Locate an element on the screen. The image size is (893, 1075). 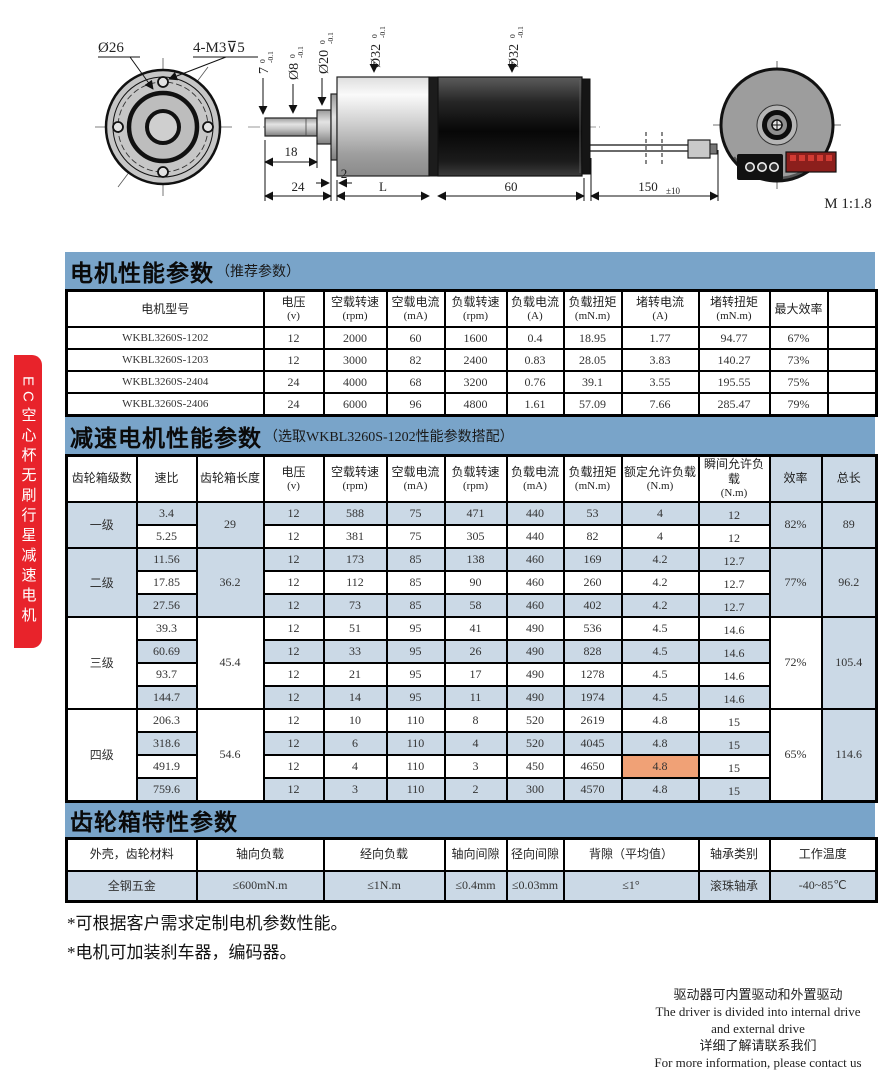
footnote: *电机可加装刹车器，编码器。 is located at coordinates (182, 952).